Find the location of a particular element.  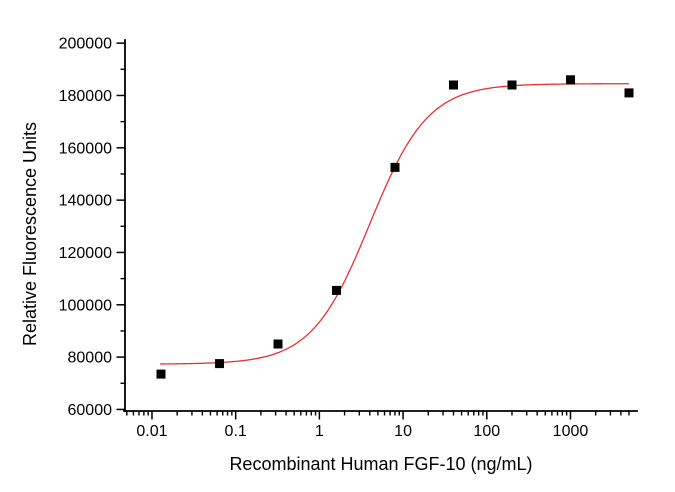

y-tick-label: 160000 is located at coordinates (85, 148).